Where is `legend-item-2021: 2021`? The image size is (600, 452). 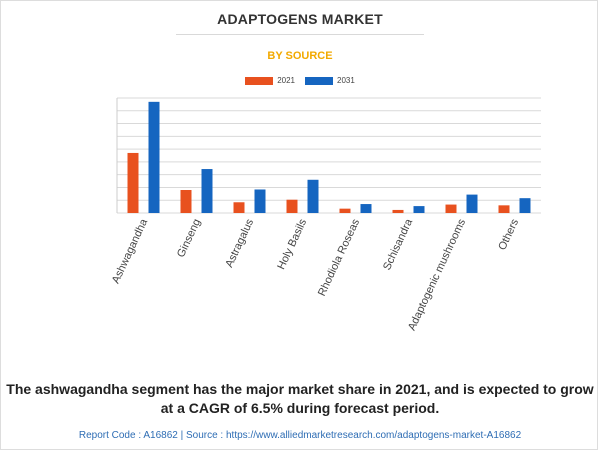 legend-item-2021: 2021 is located at coordinates (270, 80).